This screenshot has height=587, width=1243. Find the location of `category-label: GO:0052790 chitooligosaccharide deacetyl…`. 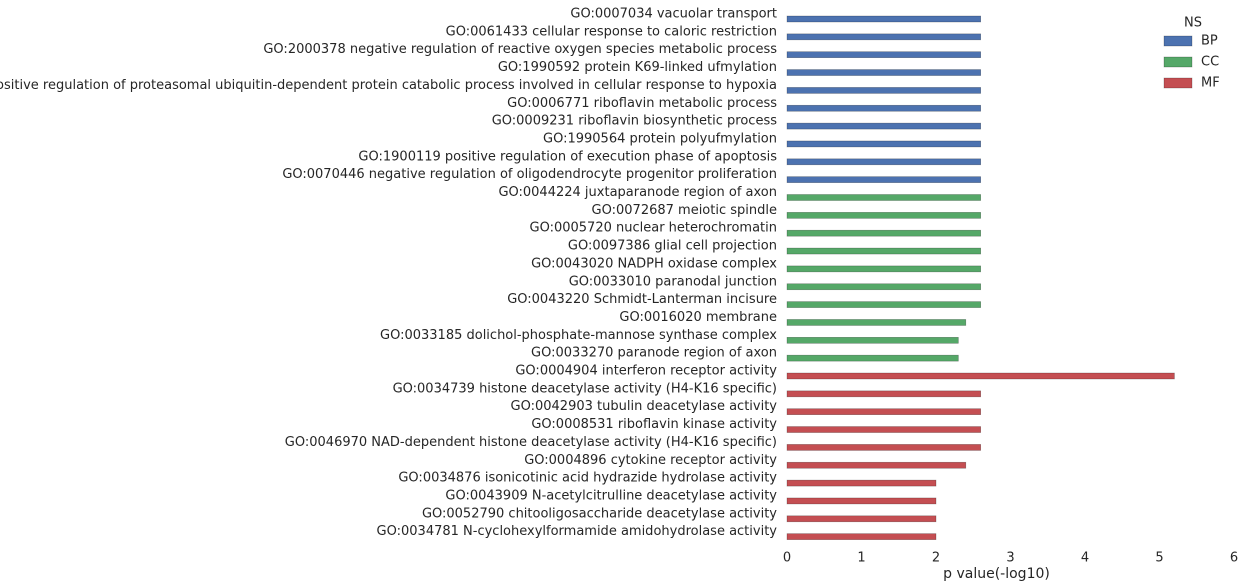

category-label: GO:0052790 chitooligosaccharide deacetyl… is located at coordinates (599, 513).